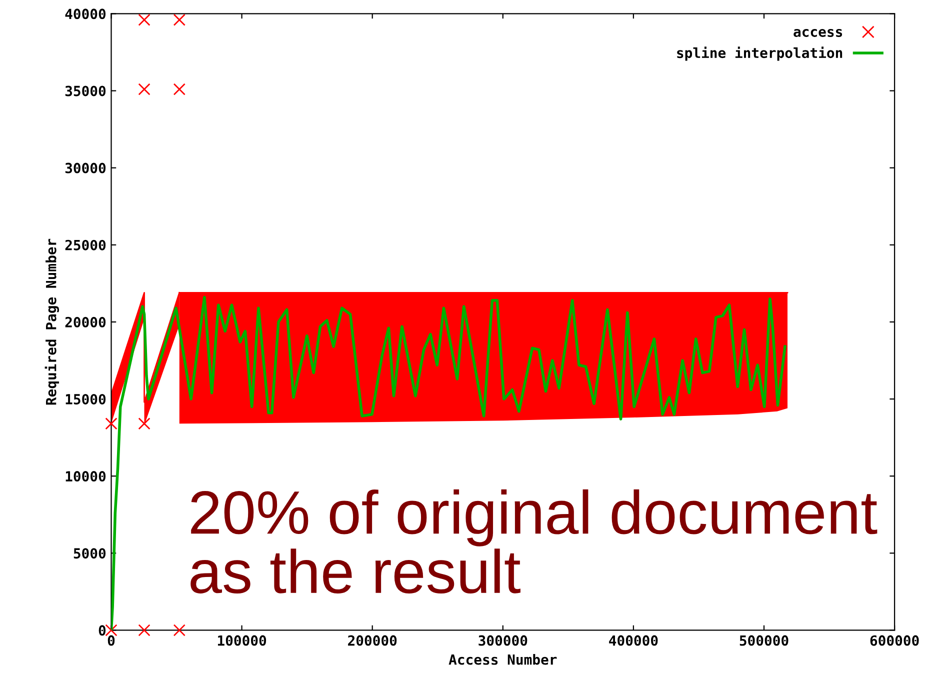  Describe the element at coordinates (90, 553) in the screenshot. I see `y-tick-label: 5000` at that location.